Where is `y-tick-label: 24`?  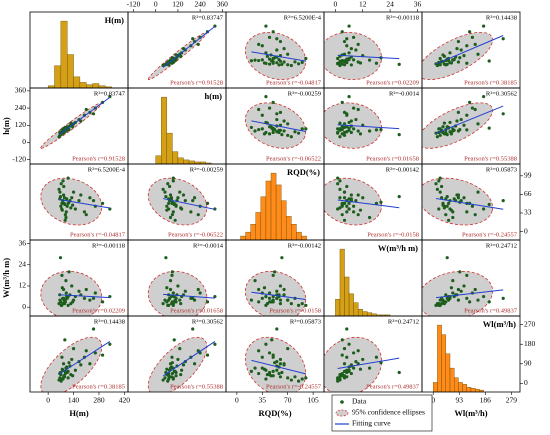 y-tick-label: 24 is located at coordinates (23, 263).